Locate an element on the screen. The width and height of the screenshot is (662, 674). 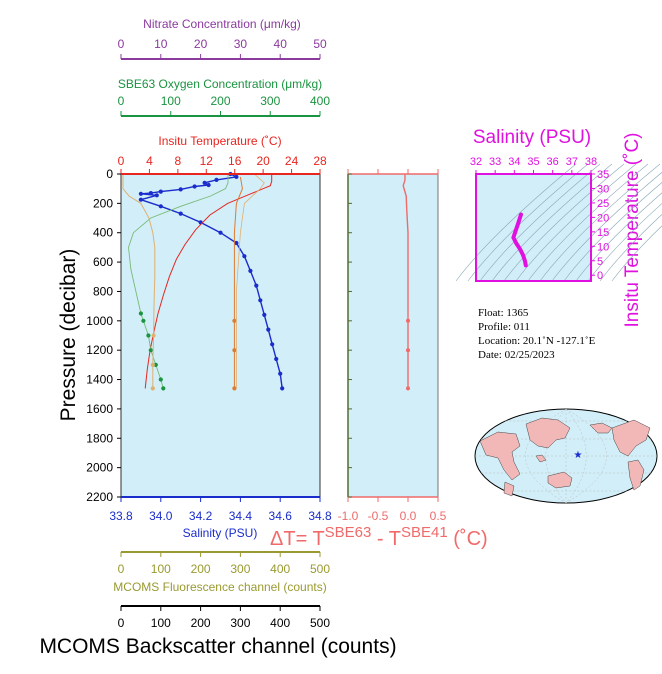
oxygen-tick-label: 0 is located at coordinates (121, 101).